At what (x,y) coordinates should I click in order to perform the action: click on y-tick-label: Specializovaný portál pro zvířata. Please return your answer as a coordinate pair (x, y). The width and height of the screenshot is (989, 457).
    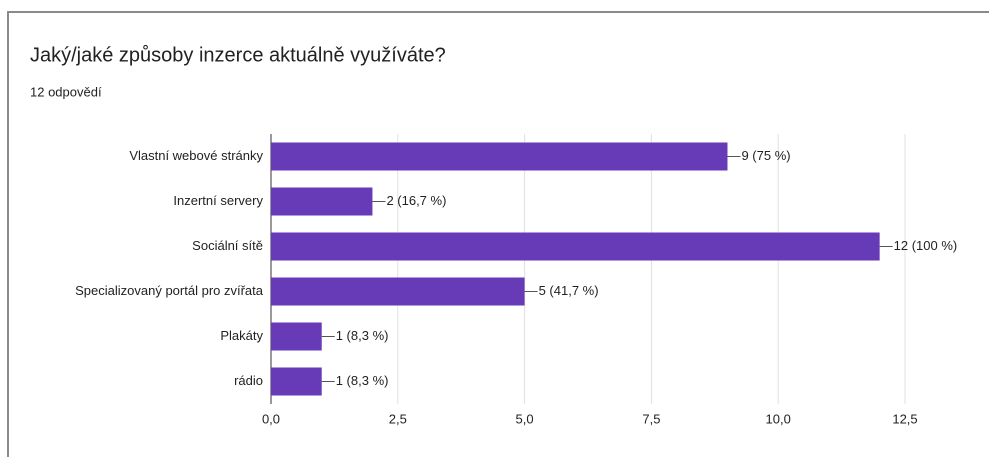
    Looking at the image, I should click on (169, 290).